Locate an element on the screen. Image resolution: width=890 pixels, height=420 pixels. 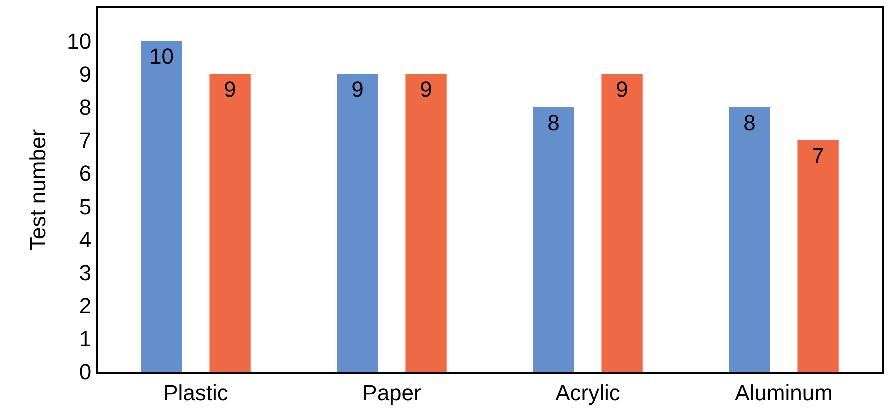
y-axis-title: Test number is located at coordinates (37, 190).